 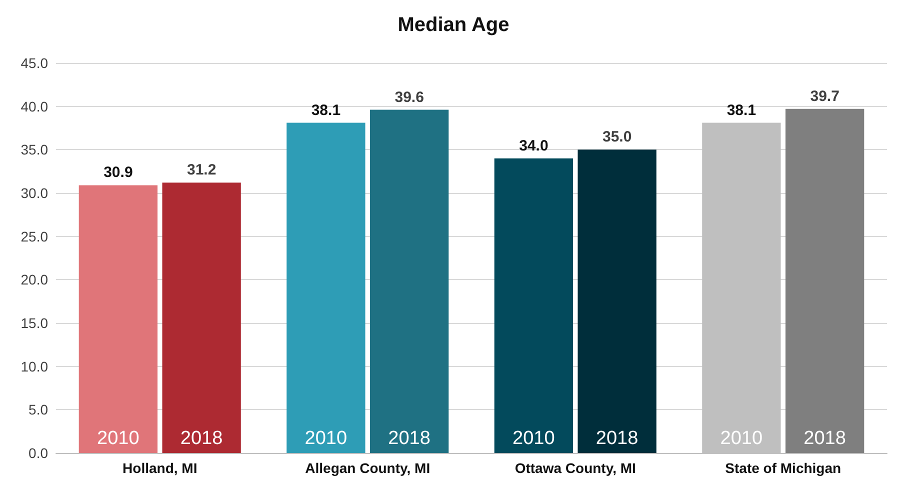 I want to click on y-tick-label: 15.0, so click(x=34, y=323).